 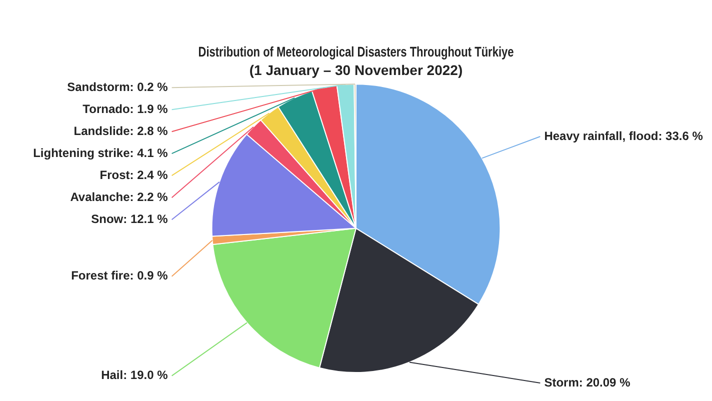 I want to click on slice-label: Avalanche: 2.2 %, so click(x=119, y=197).